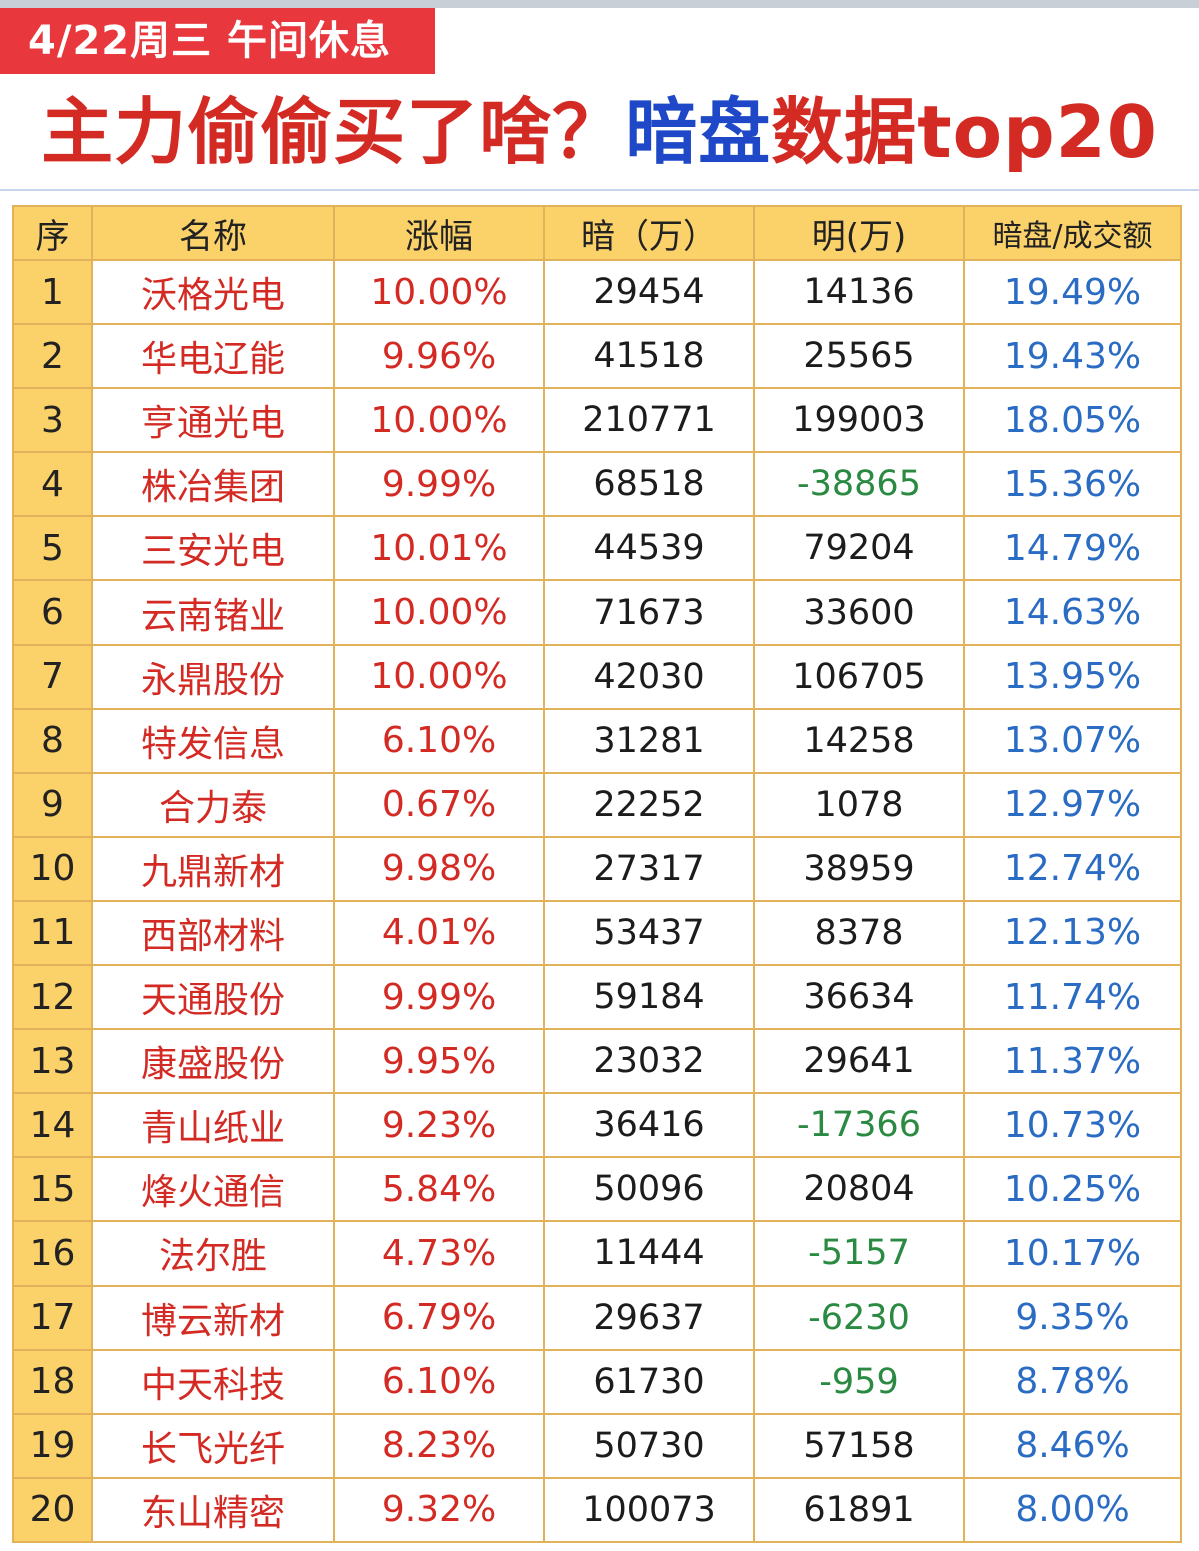 This screenshot has height=1551, width=1199. I want to click on cell-change: 0.67%, so click(439, 804).